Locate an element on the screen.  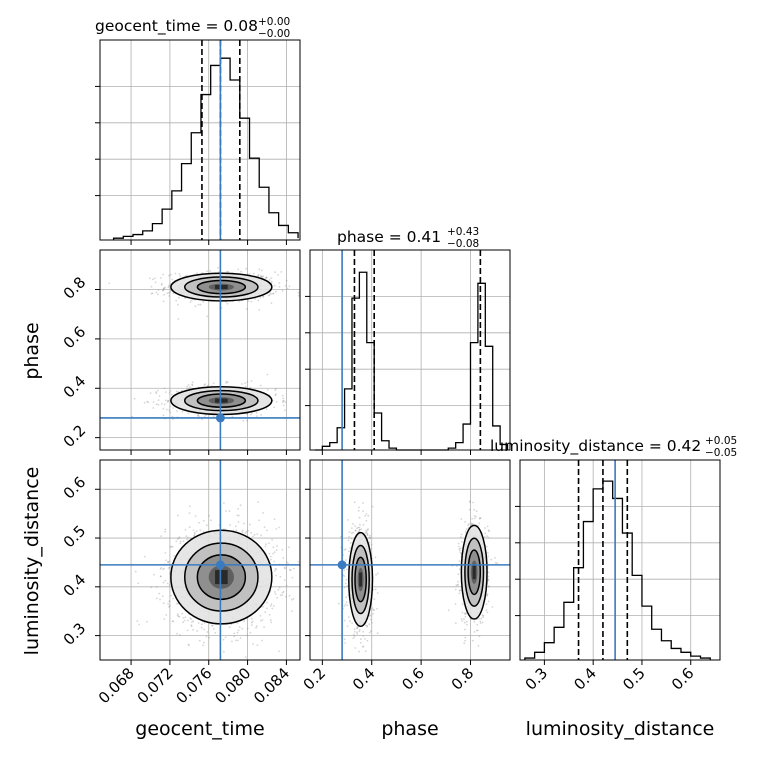
hist-panel-luminosity-distance: 0.3 0.4 0.5 0.6 is located at coordinates (618, 576).